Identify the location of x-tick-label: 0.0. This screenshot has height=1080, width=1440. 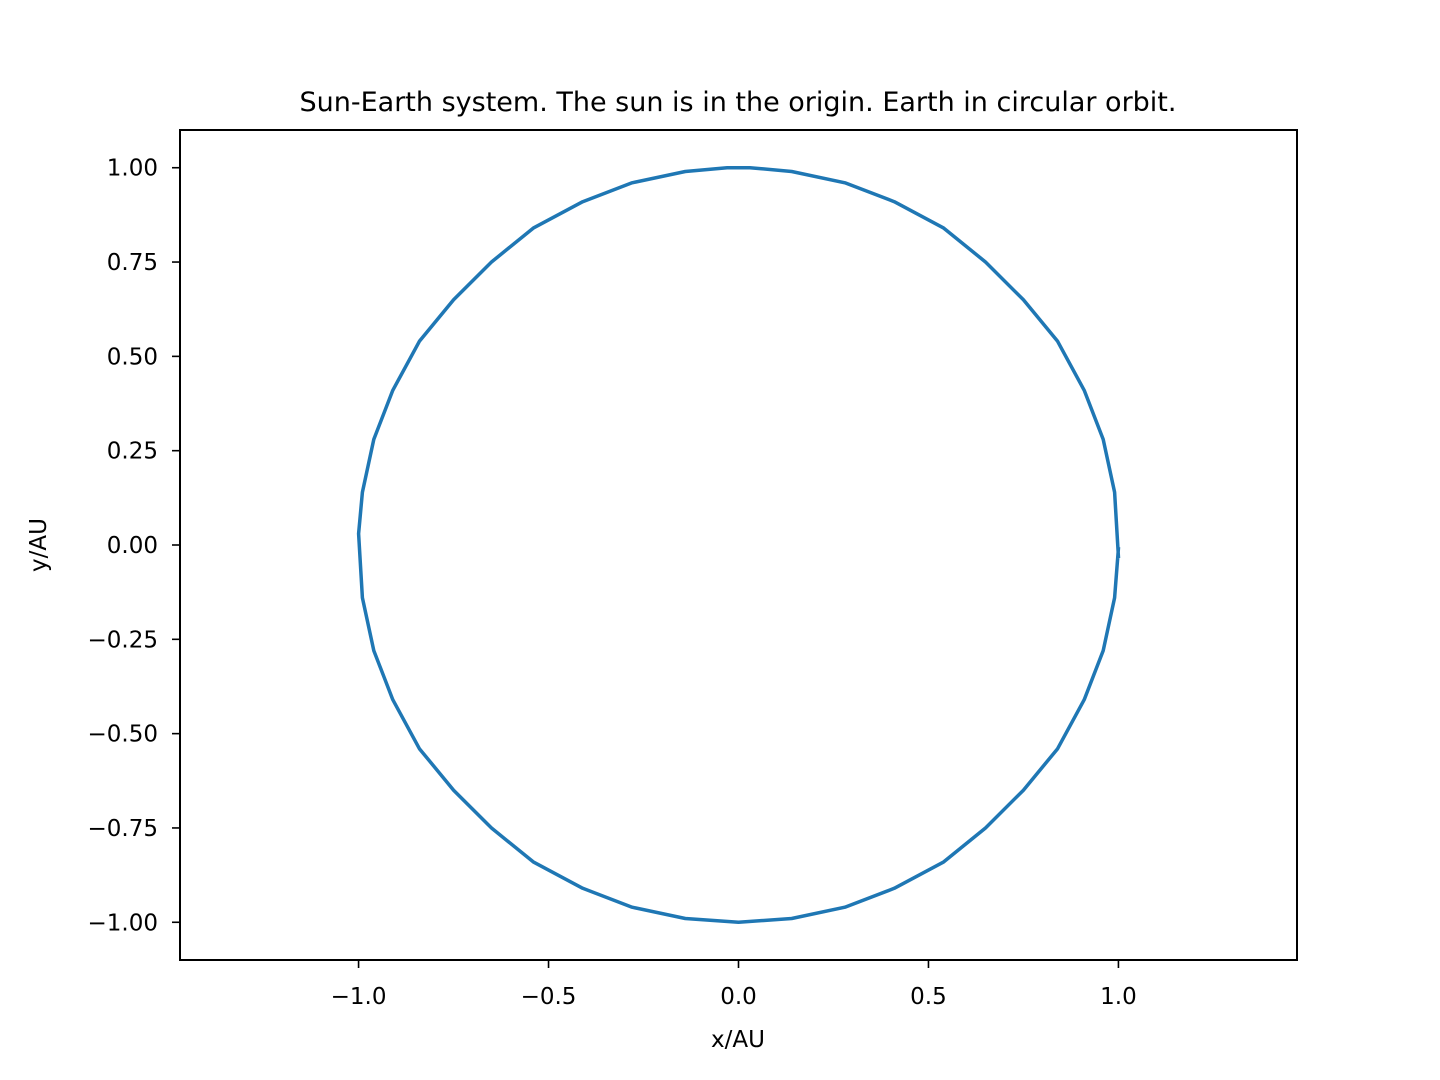
(738, 997).